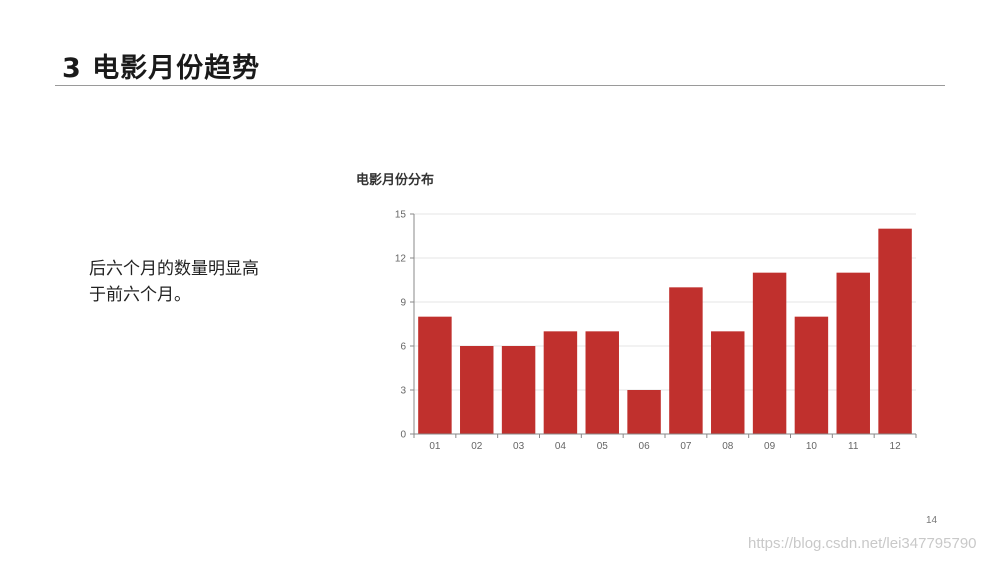  Describe the element at coordinates (395, 180) in the screenshot. I see `chart-title: 电影月份分布` at that location.